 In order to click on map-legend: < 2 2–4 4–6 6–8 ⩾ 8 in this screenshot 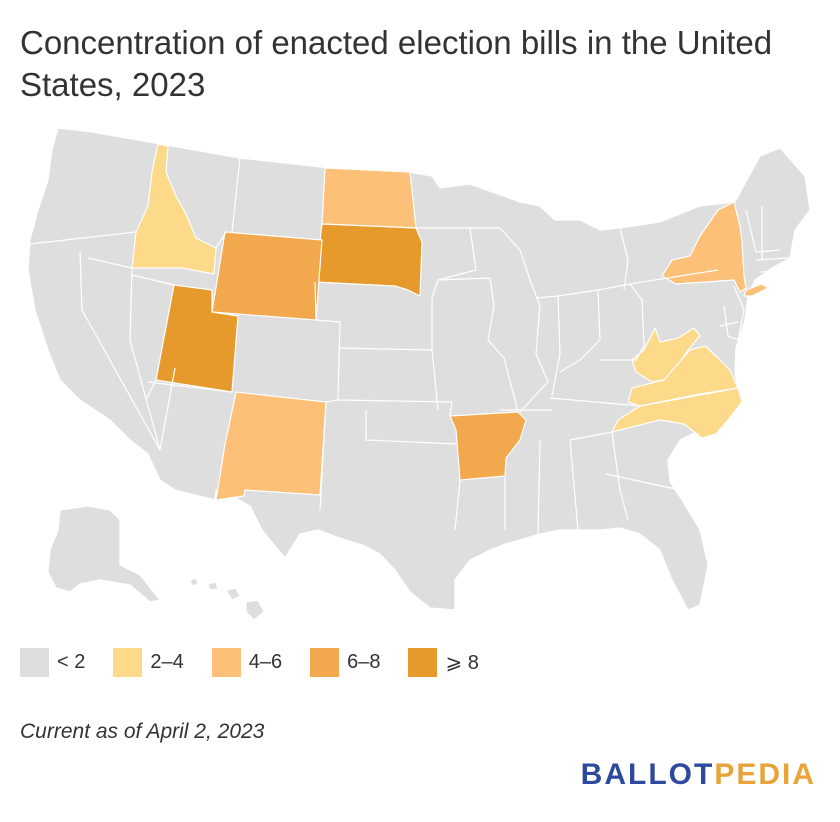, I will do `click(263, 662)`.